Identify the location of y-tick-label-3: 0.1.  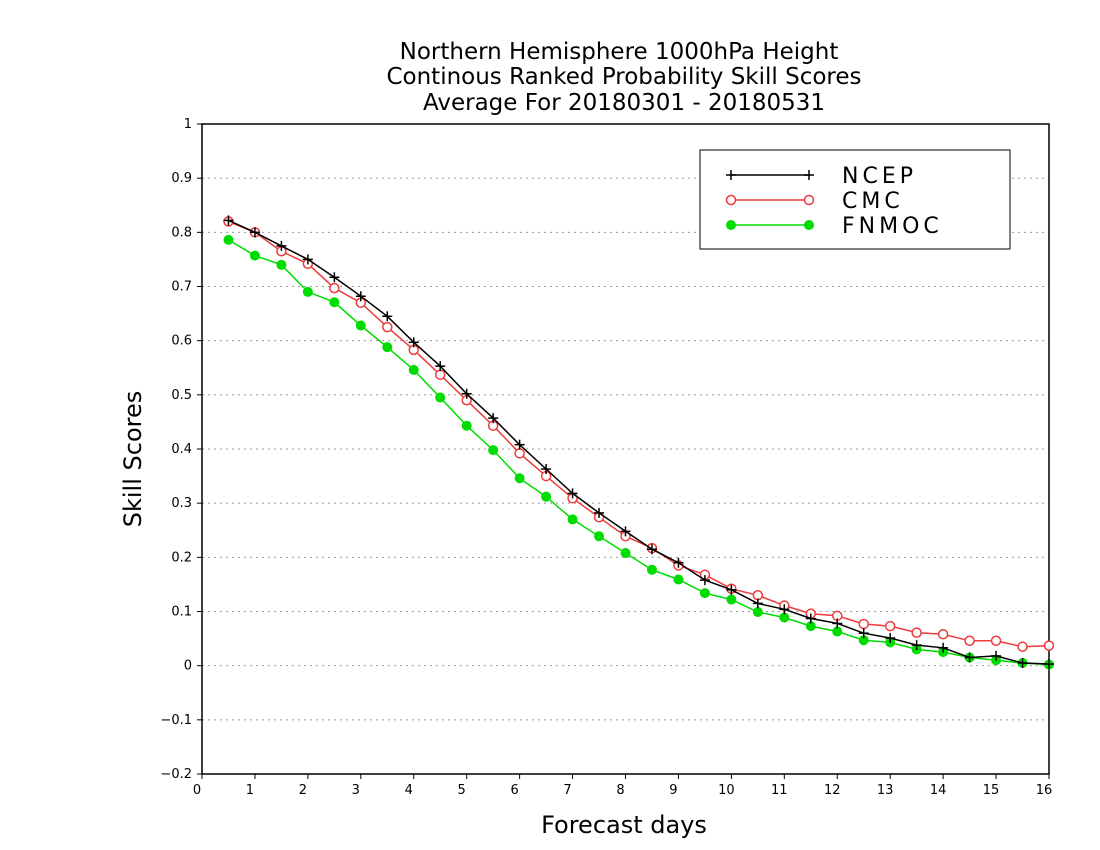
(181, 612).